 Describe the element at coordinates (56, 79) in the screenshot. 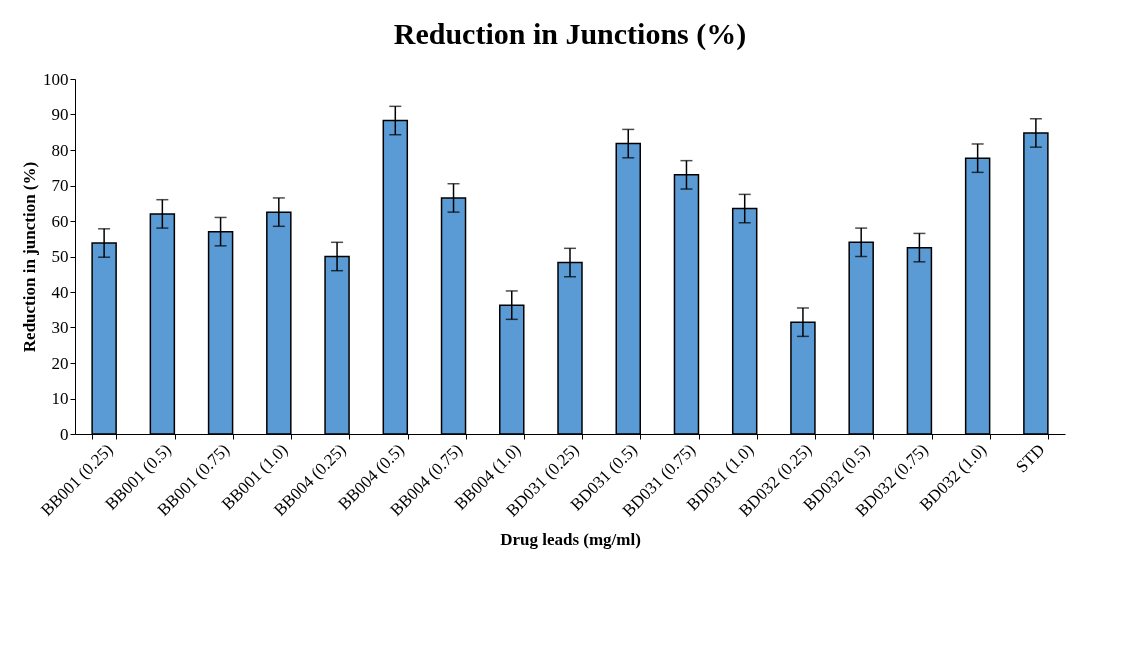

I see `y-tick-label: 100` at that location.